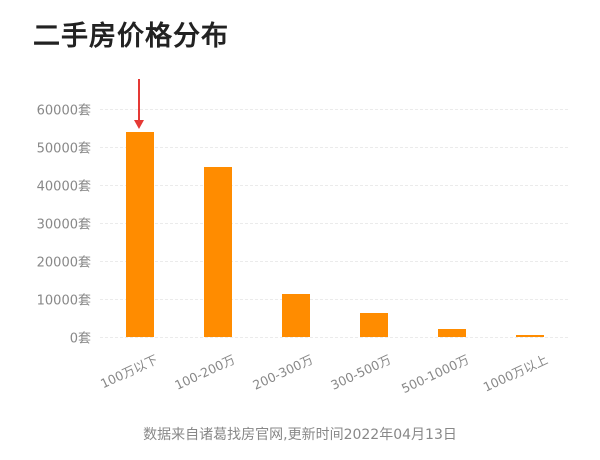 This screenshot has height=460, width=600. Describe the element at coordinates (63, 225) in the screenshot. I see `y-tick-label: 30000套` at that location.